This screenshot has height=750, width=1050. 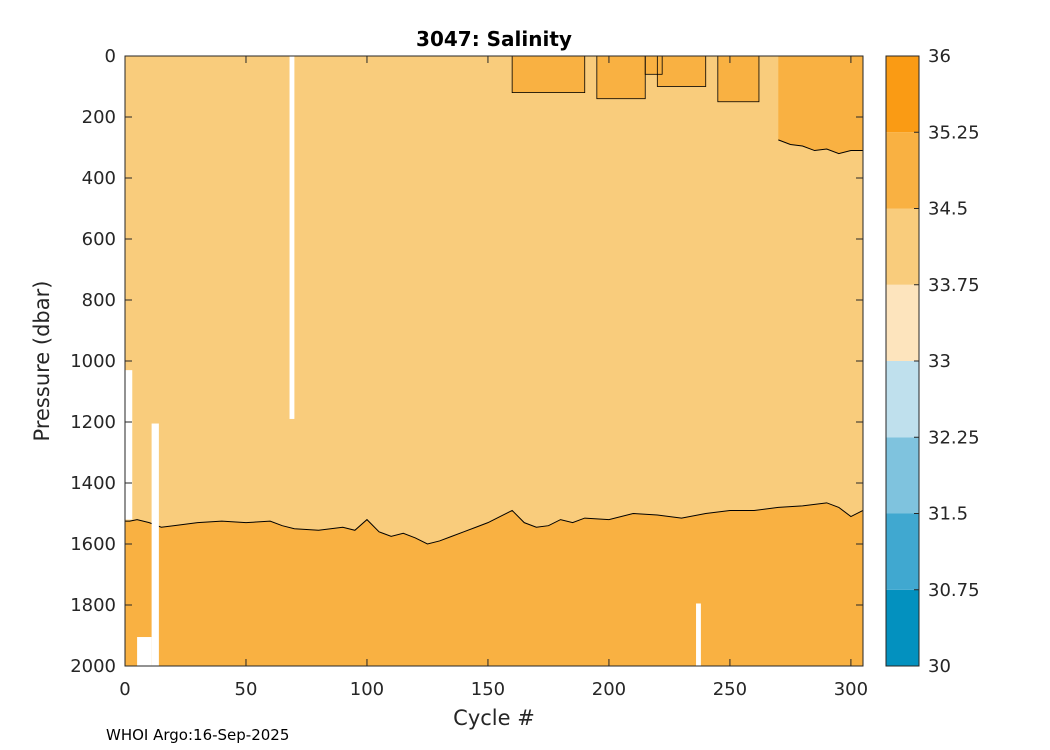 I want to click on chart-title: 3047: Salinity, so click(x=494, y=39).